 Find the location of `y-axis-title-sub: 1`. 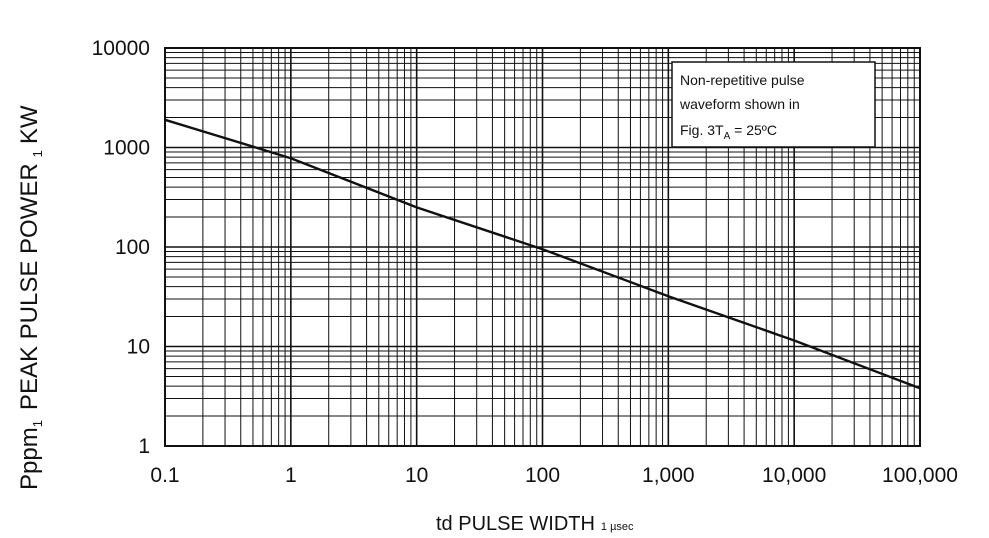

y-axis-title-sub: 1 is located at coordinates (37, 153).